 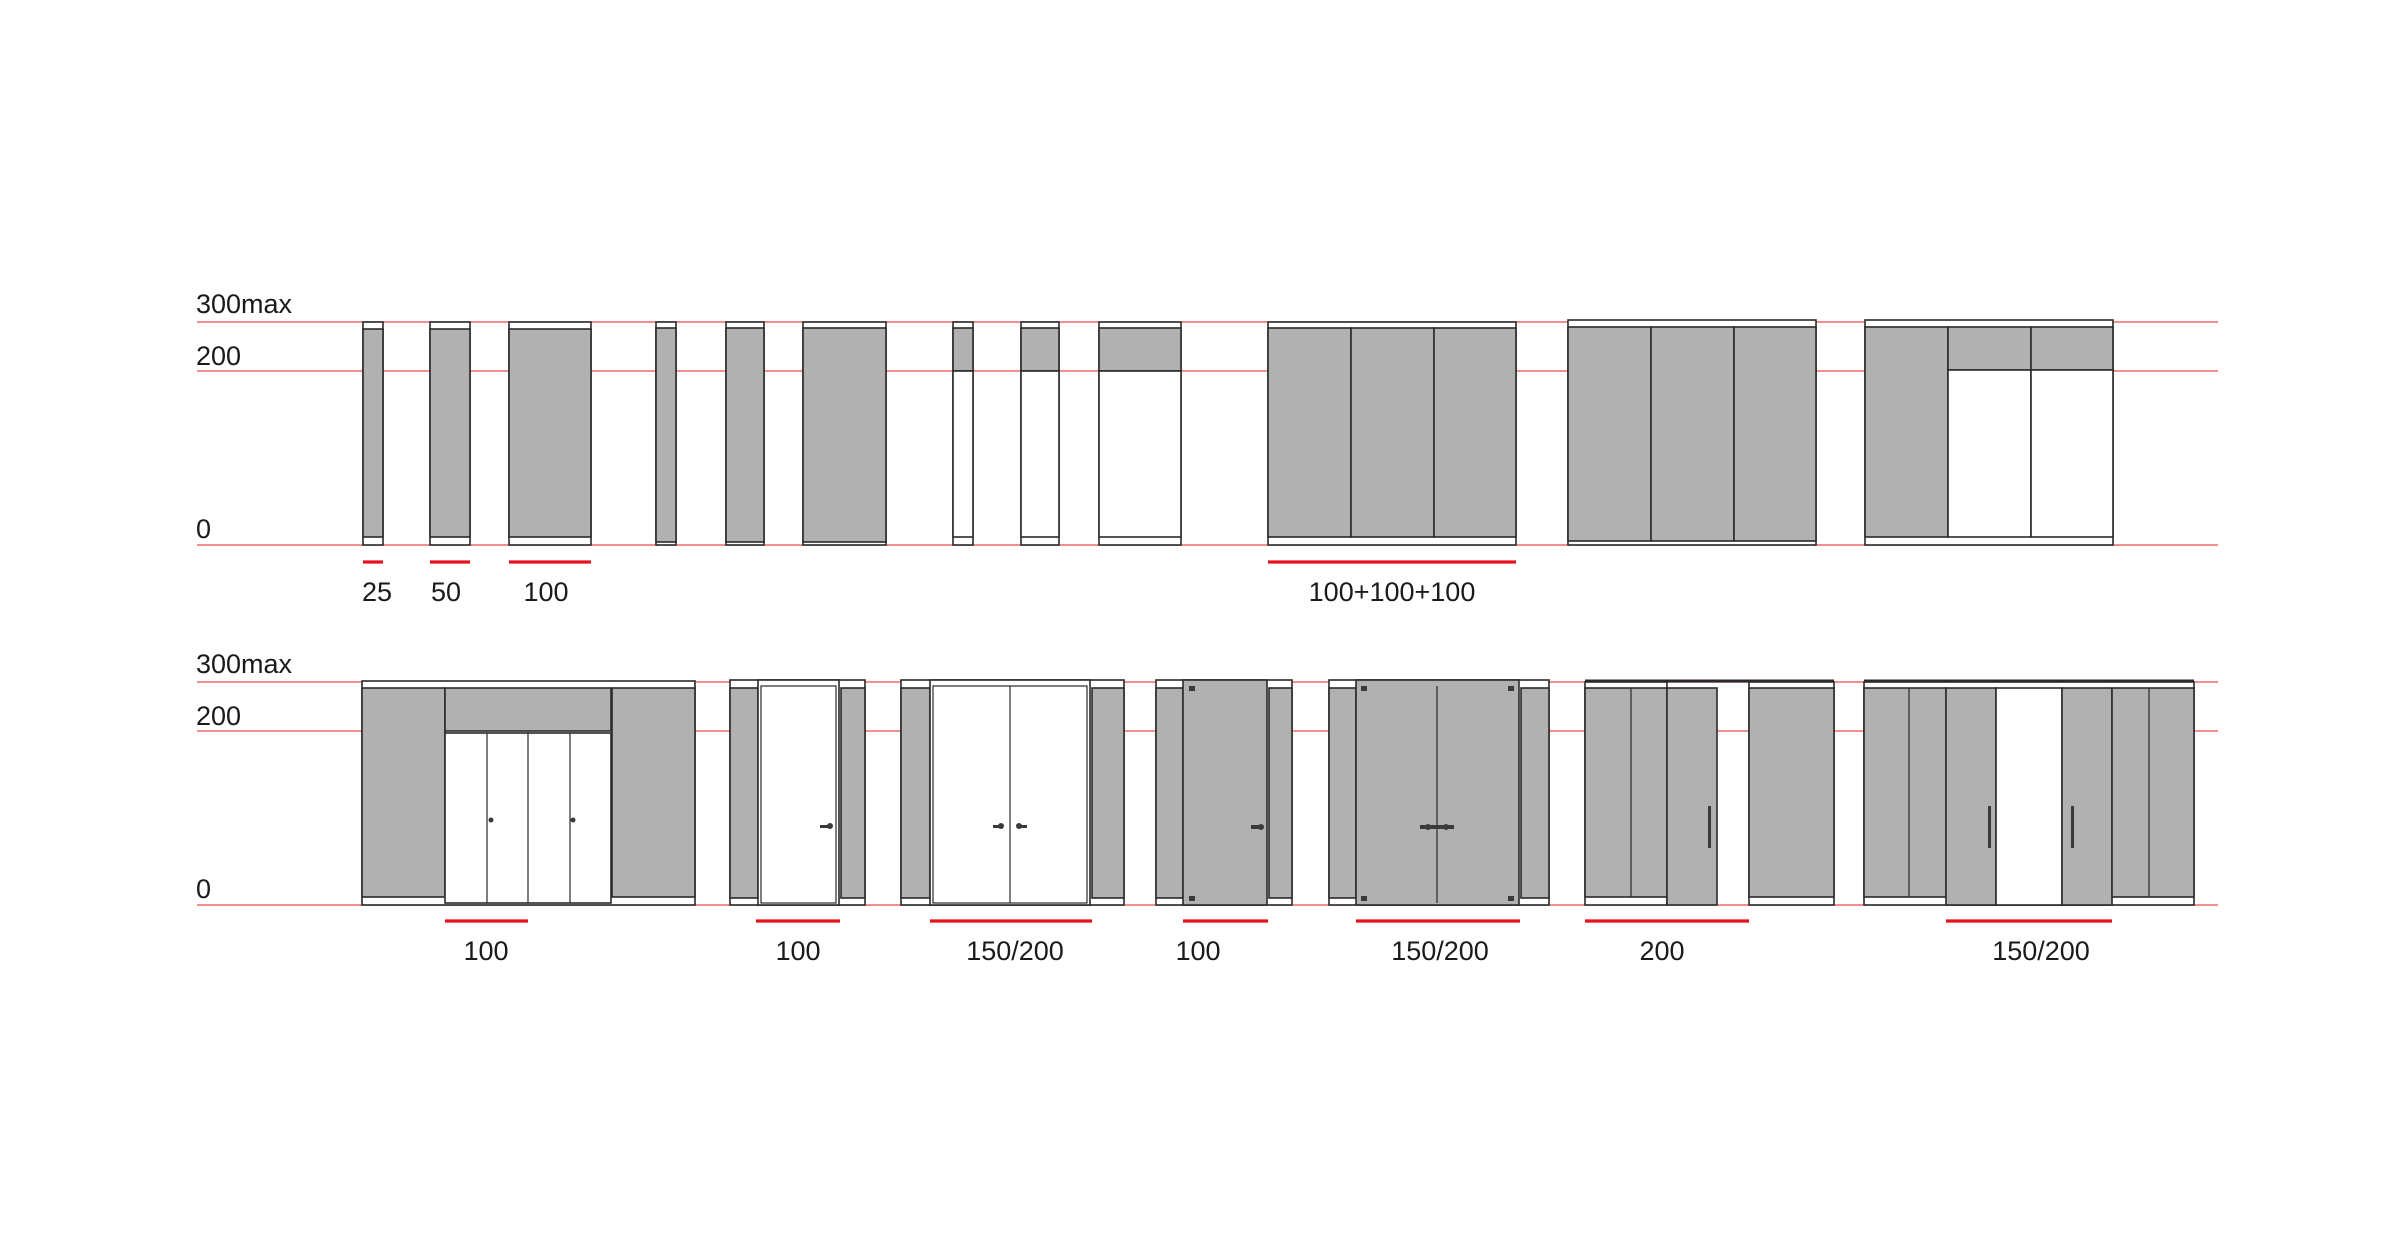 I want to click on row-2-dim-label-7: 150/200, so click(x=2041, y=951).